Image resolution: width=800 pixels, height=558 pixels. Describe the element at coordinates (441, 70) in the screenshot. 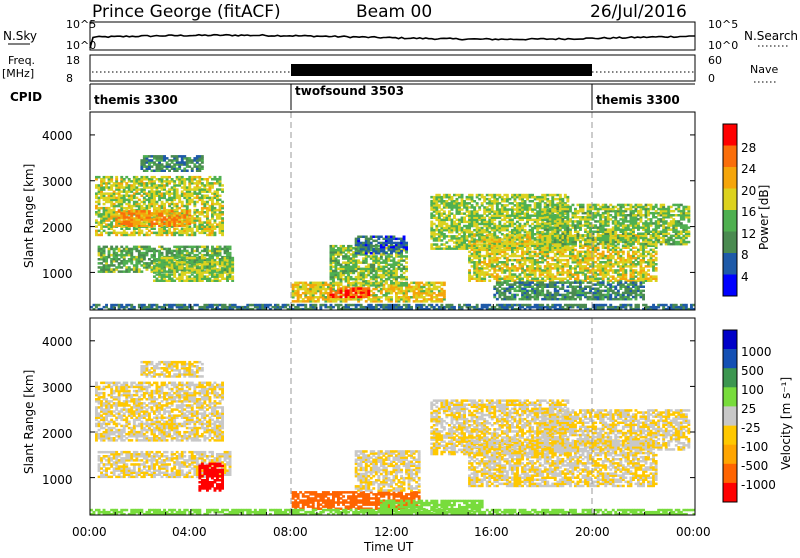

I see `twofsound-frequency-band` at that location.